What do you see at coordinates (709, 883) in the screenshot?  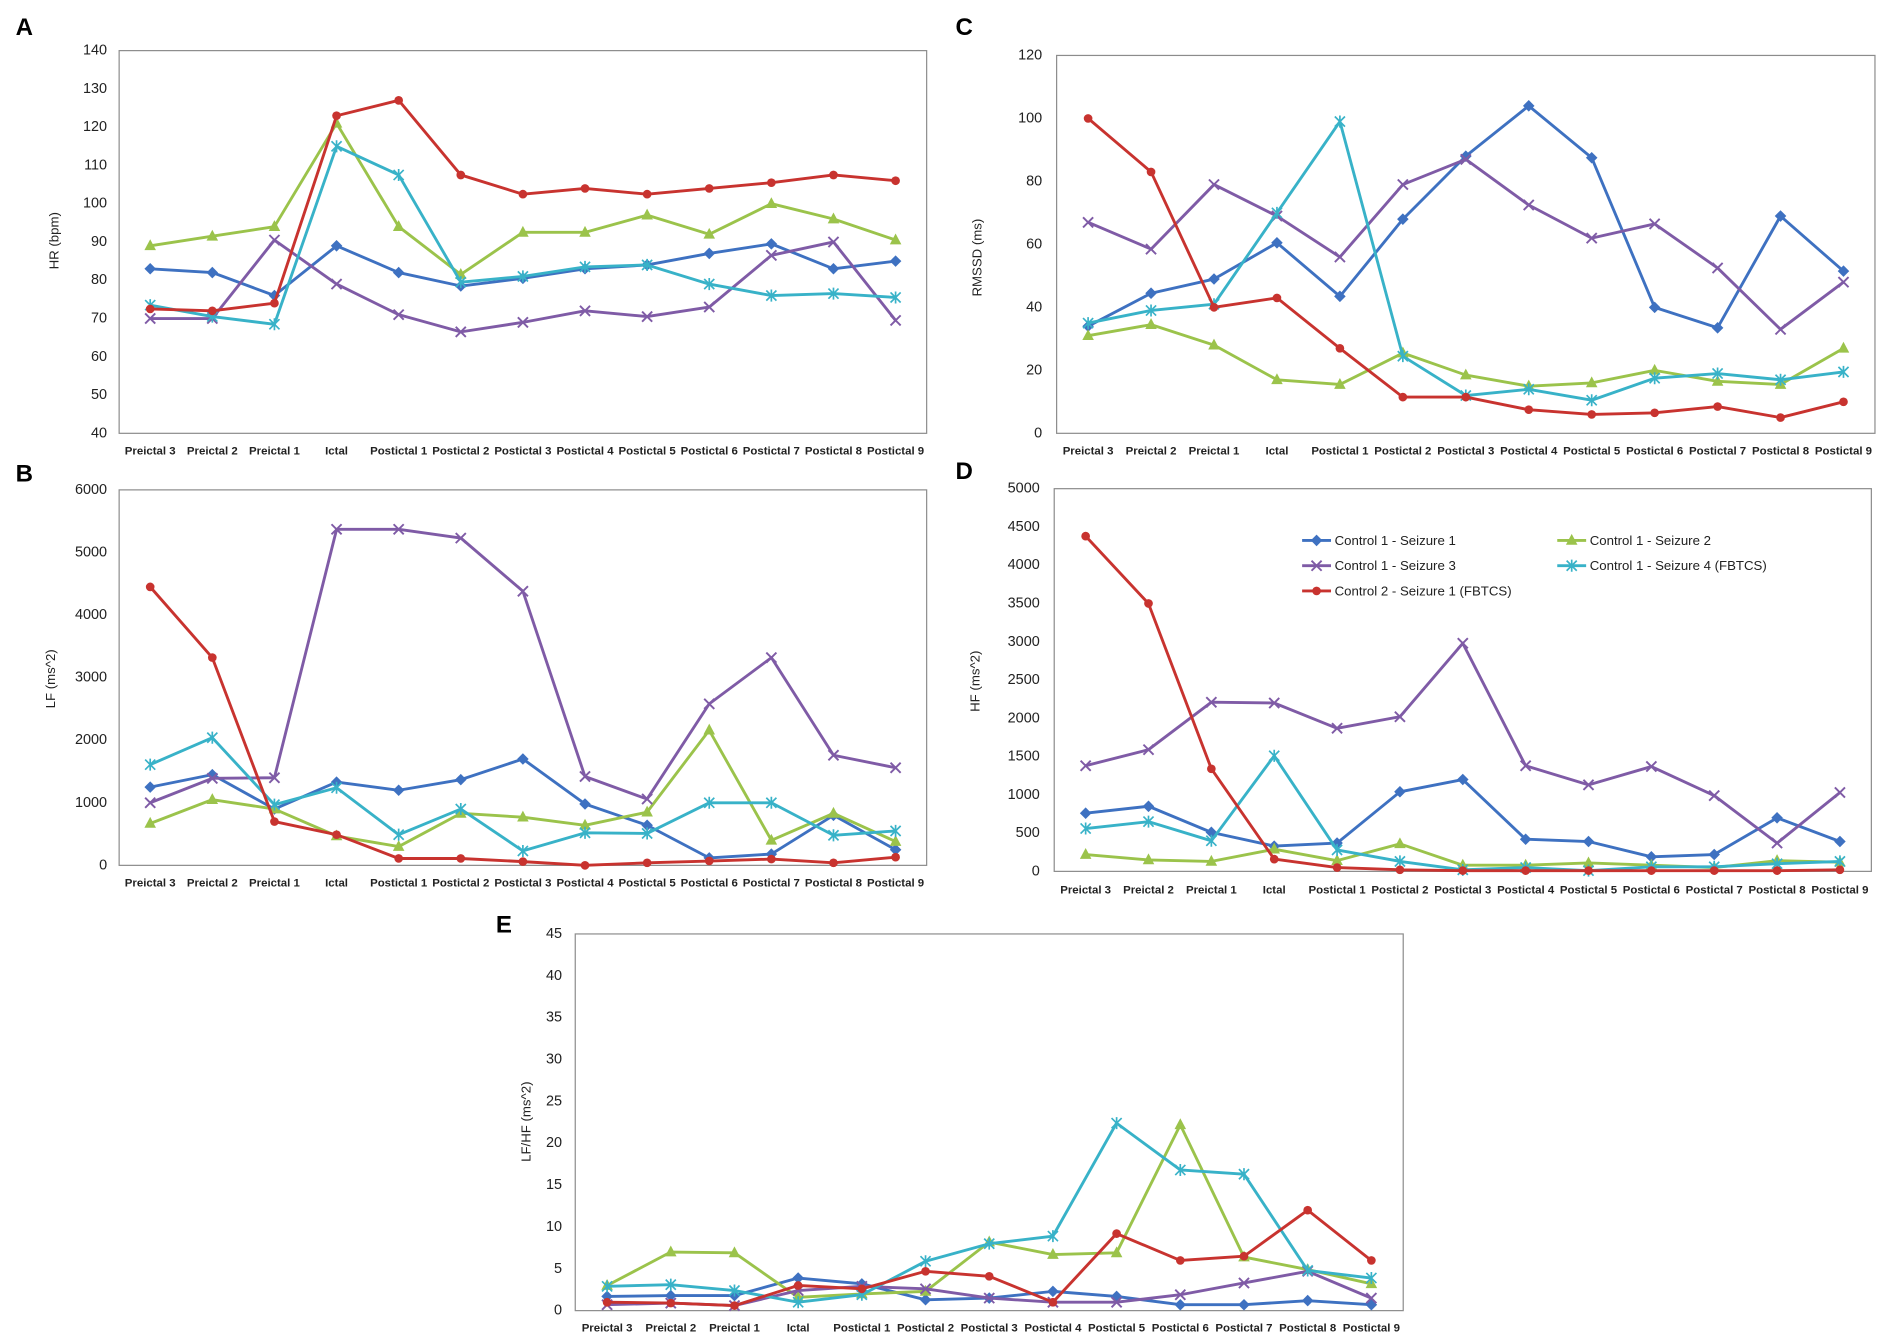 I see `panel-b-x-tick-label: Postictal 6` at bounding box center [709, 883].